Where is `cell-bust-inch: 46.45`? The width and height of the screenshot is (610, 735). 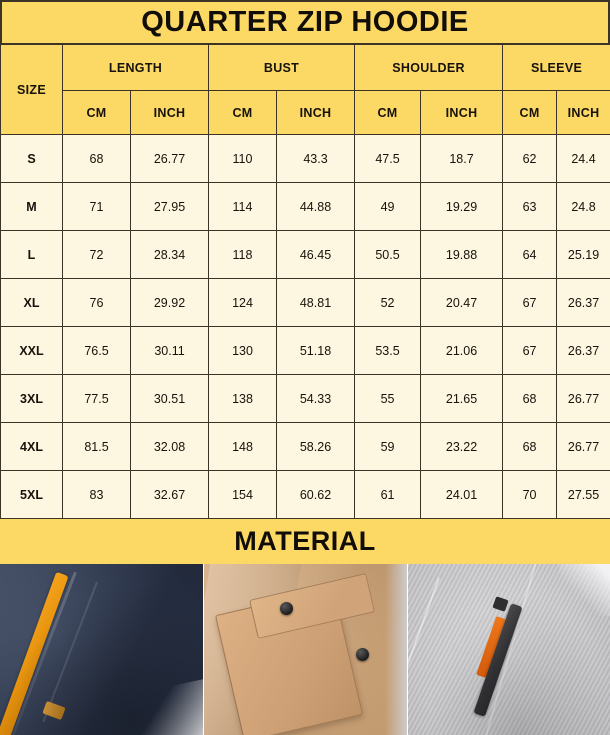
cell-bust-inch: 46.45 is located at coordinates (315, 254).